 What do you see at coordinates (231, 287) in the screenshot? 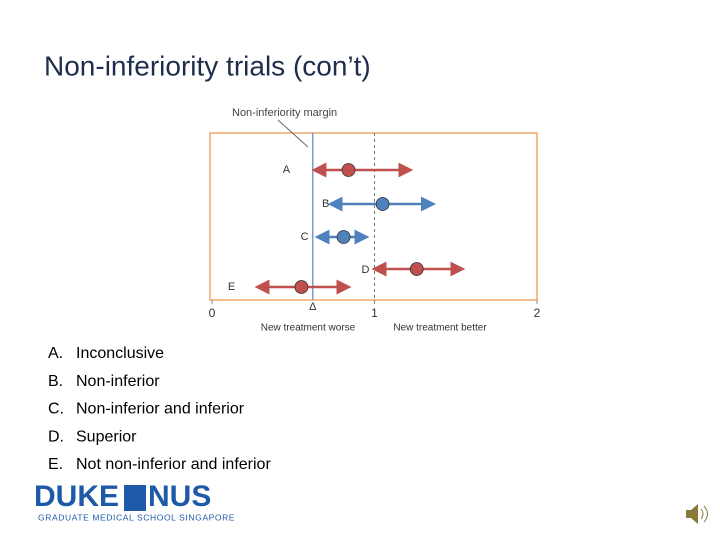
I see `interval-label: E` at bounding box center [231, 287].